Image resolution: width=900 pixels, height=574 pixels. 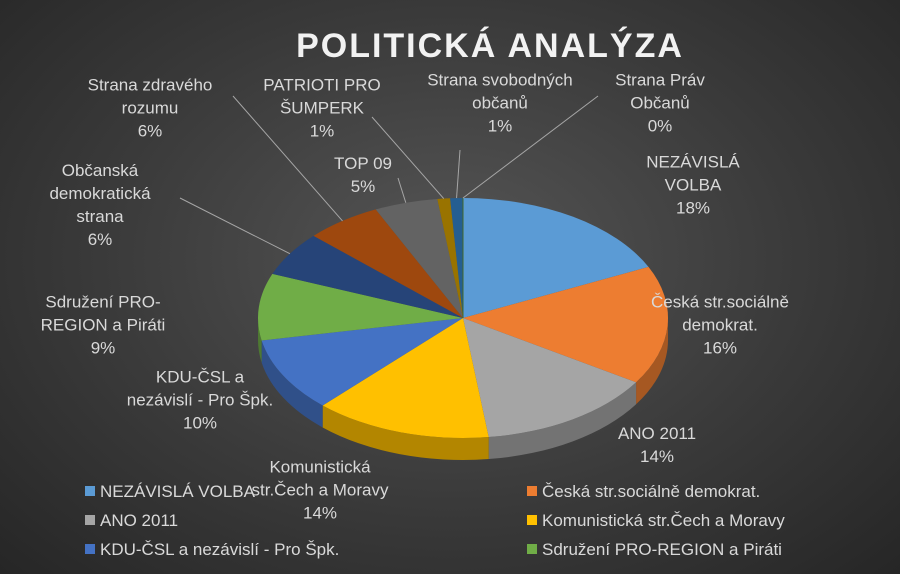 I want to click on data-label-value: 0%, so click(x=660, y=126).